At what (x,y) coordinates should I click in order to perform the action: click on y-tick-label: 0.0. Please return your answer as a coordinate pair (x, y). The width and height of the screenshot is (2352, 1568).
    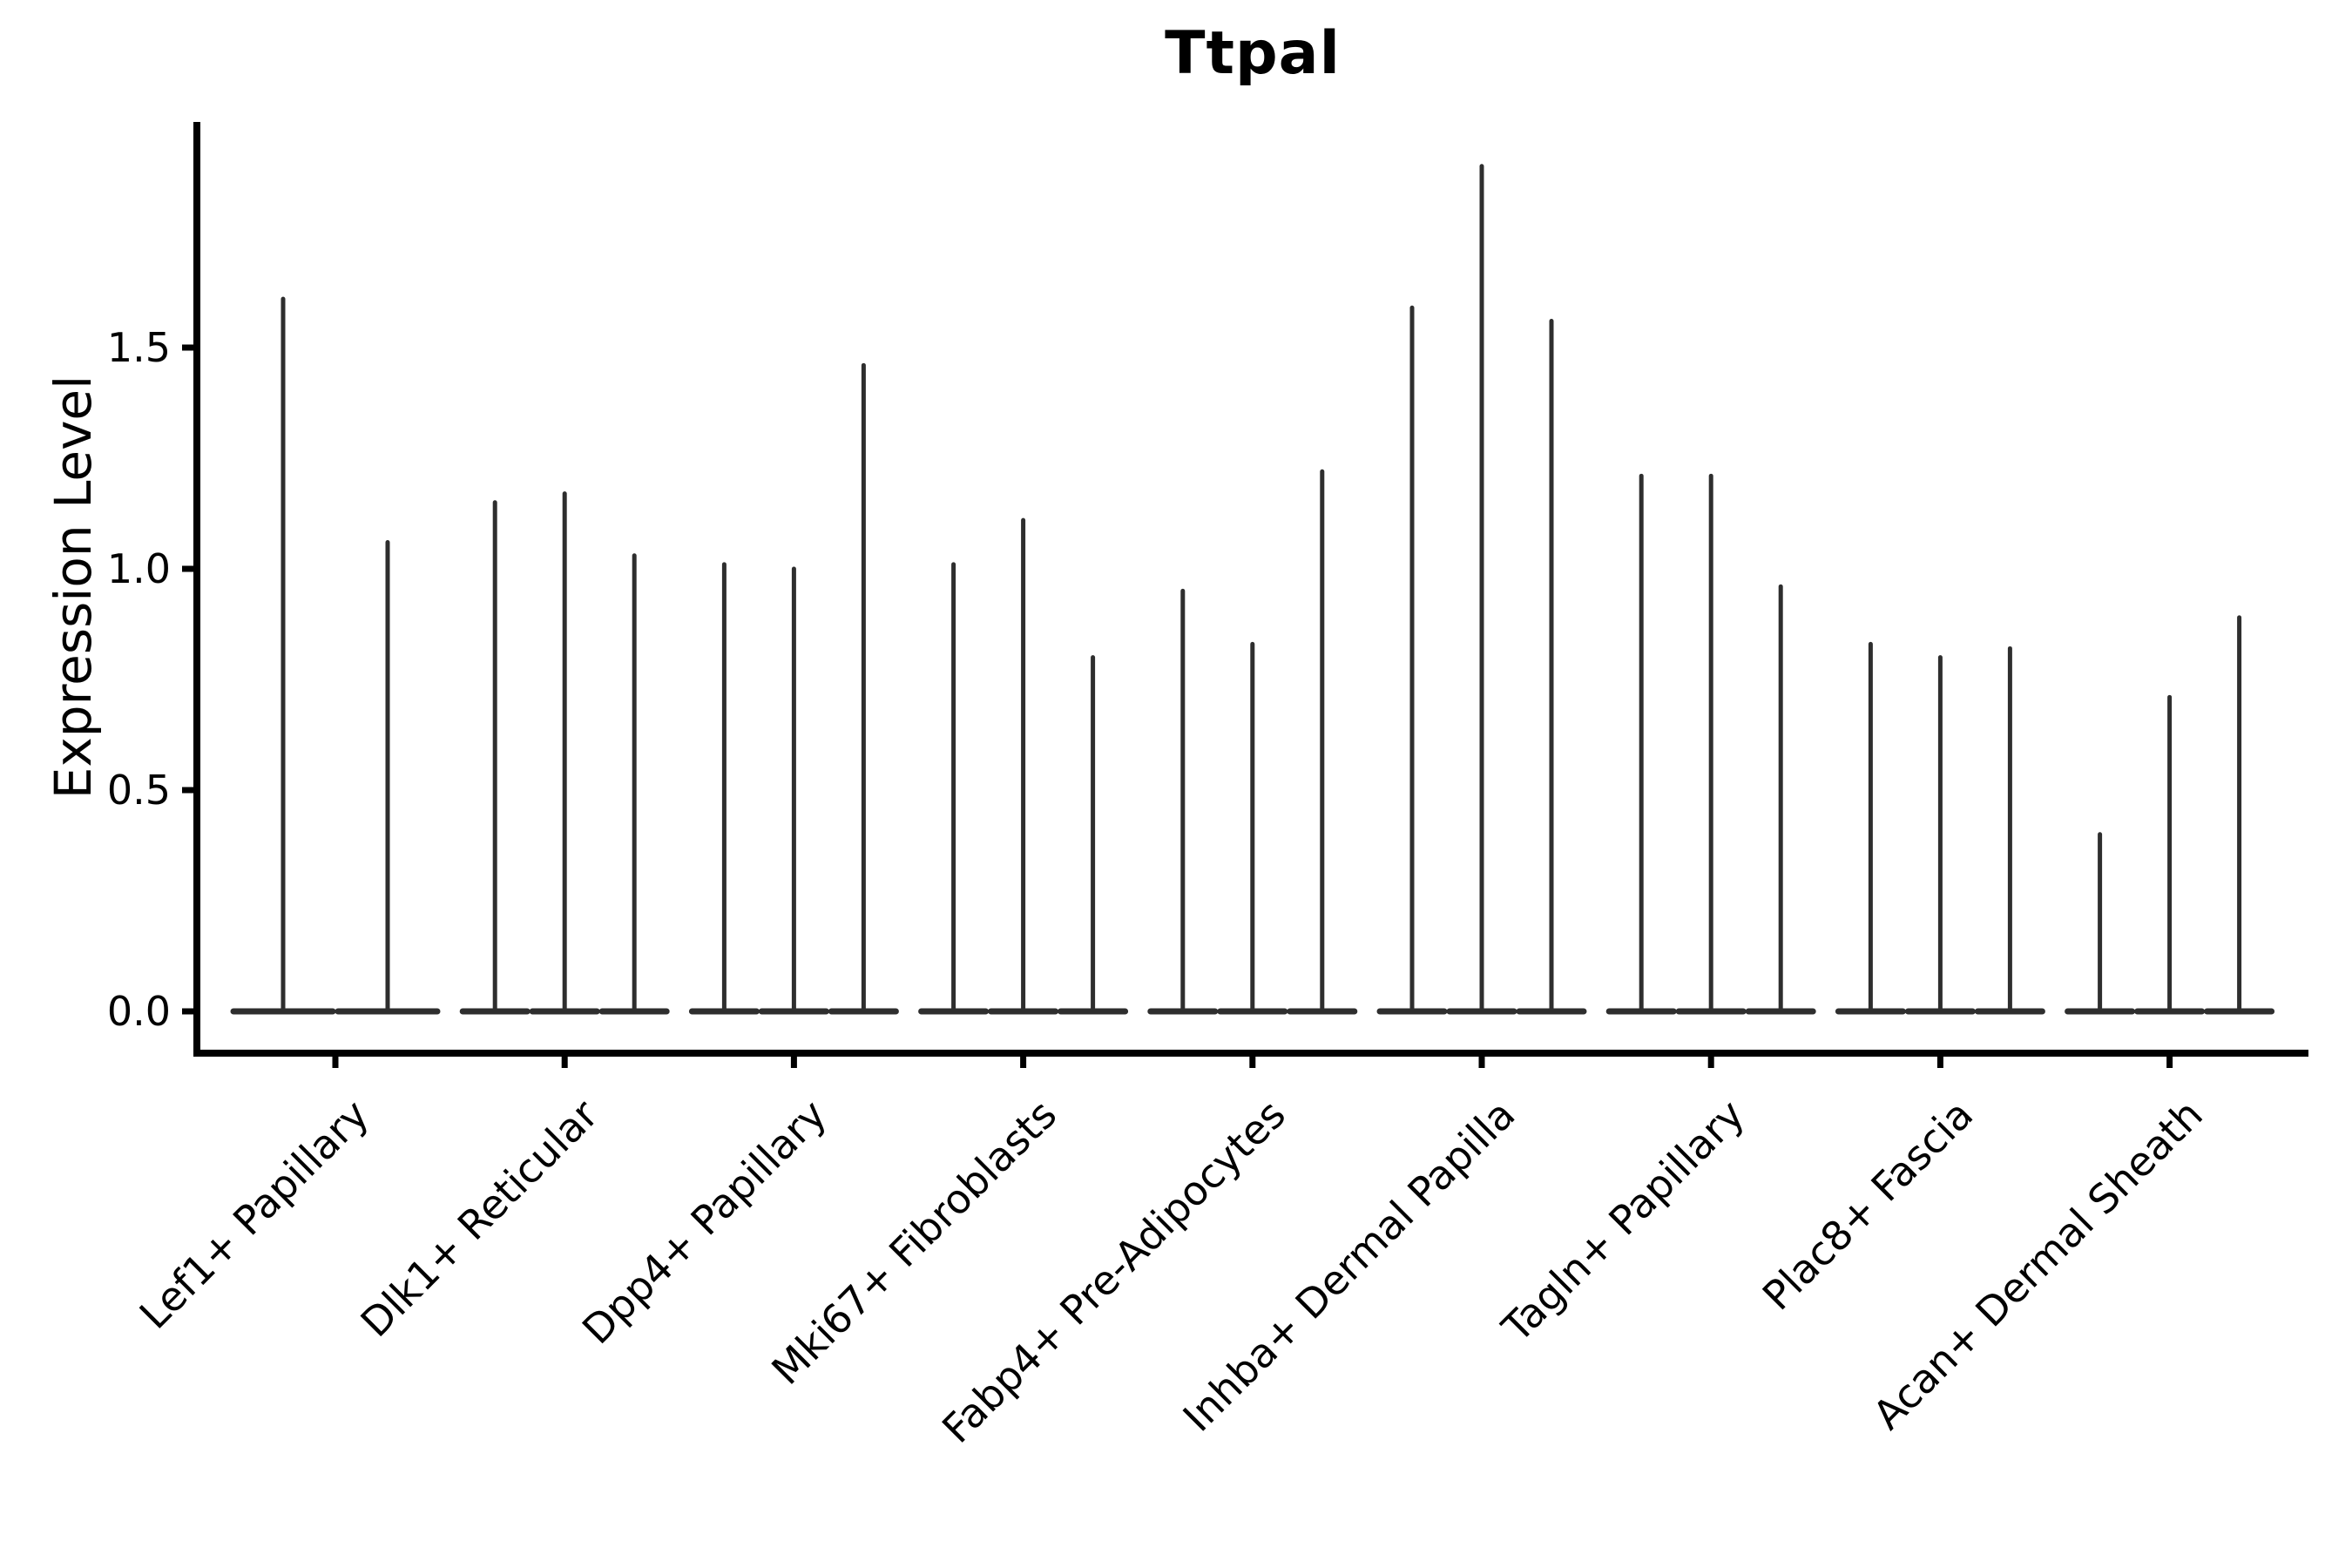
    Looking at the image, I should click on (138, 1012).